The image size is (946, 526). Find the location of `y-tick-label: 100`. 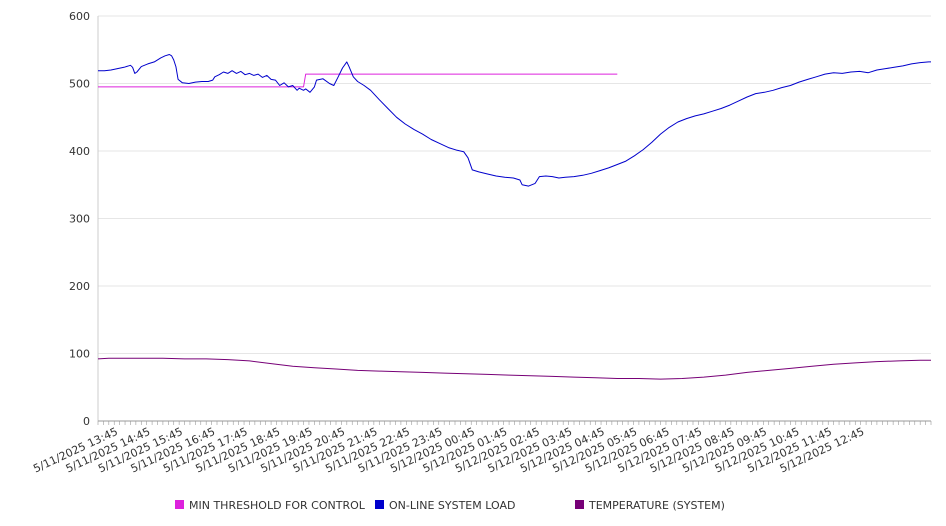

y-tick-label: 100 is located at coordinates (79, 354).